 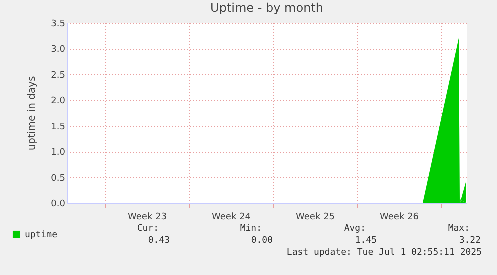 I want to click on y-tick-label: 3.0, so click(x=58, y=50).